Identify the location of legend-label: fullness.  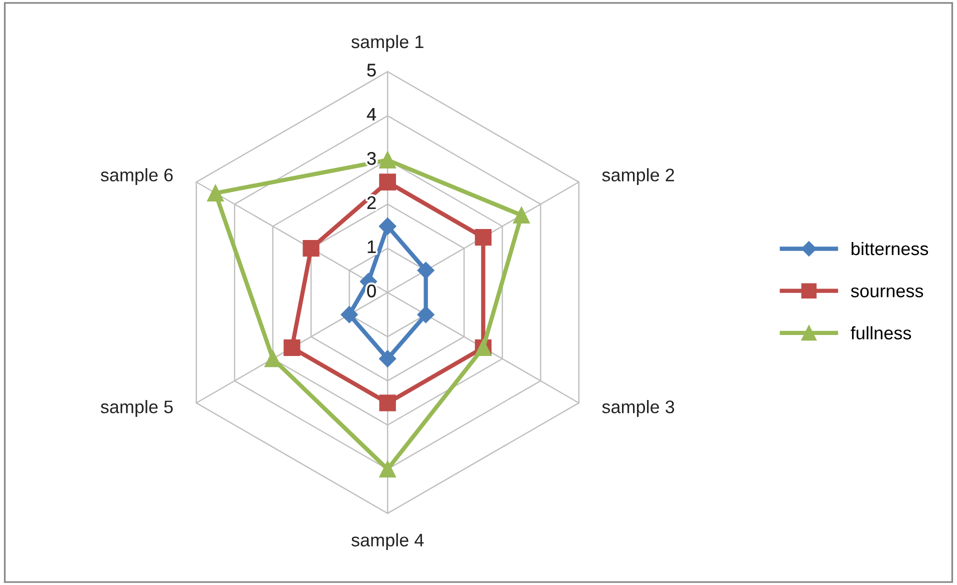
(881, 333).